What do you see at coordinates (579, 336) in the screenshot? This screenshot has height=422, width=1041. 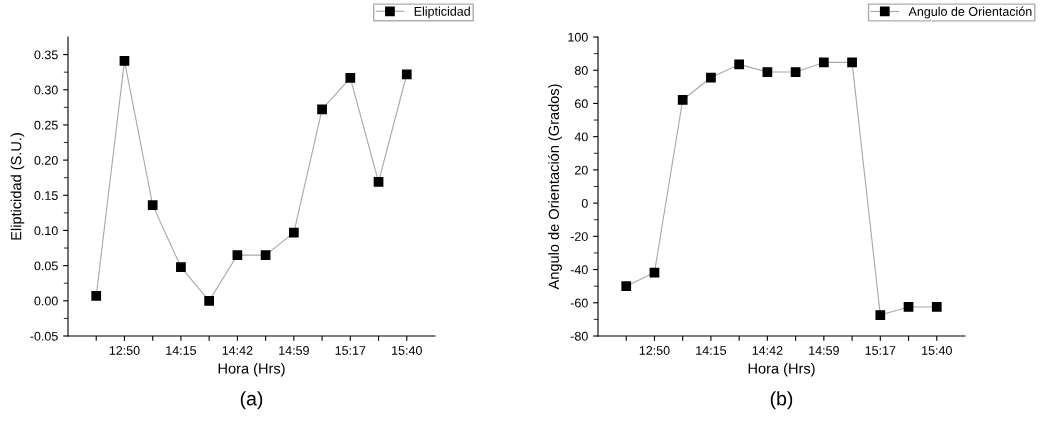 I see `y-tick-label: -80` at bounding box center [579, 336].